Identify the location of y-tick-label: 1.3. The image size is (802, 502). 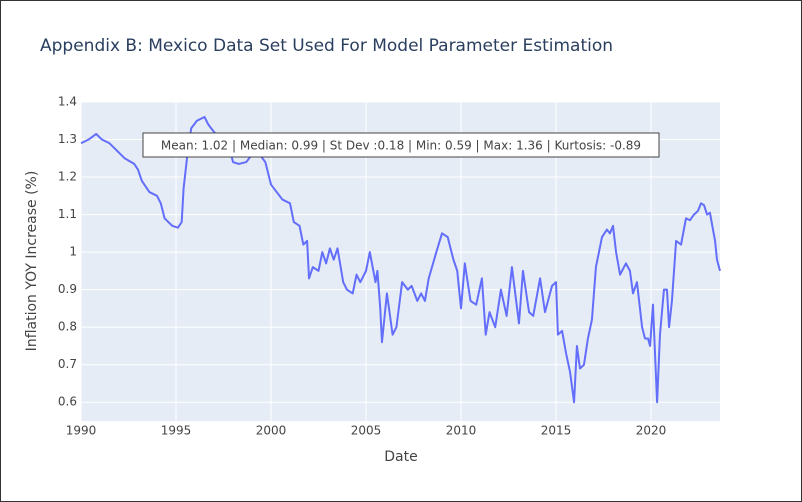
(67, 139).